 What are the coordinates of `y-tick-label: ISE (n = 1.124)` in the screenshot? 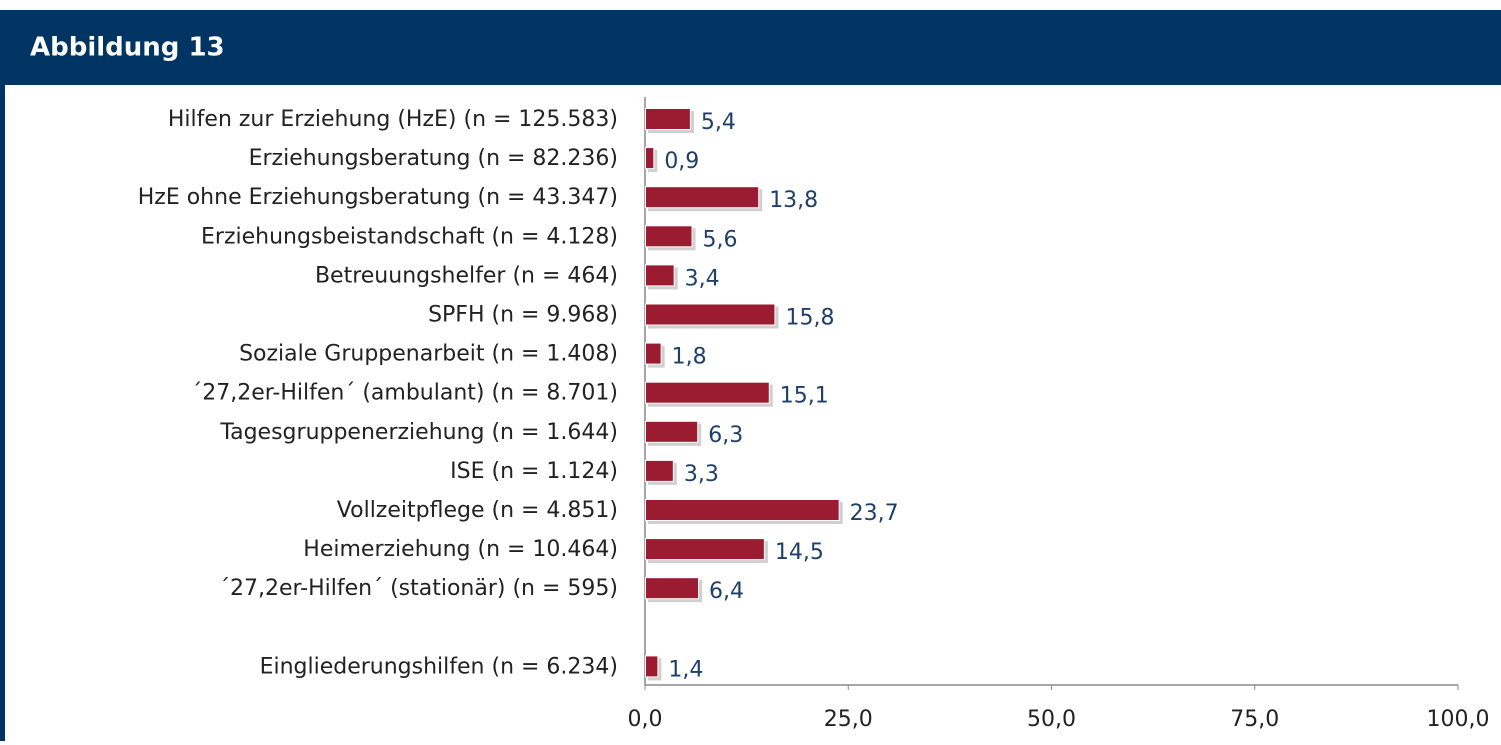 It's located at (534, 471).